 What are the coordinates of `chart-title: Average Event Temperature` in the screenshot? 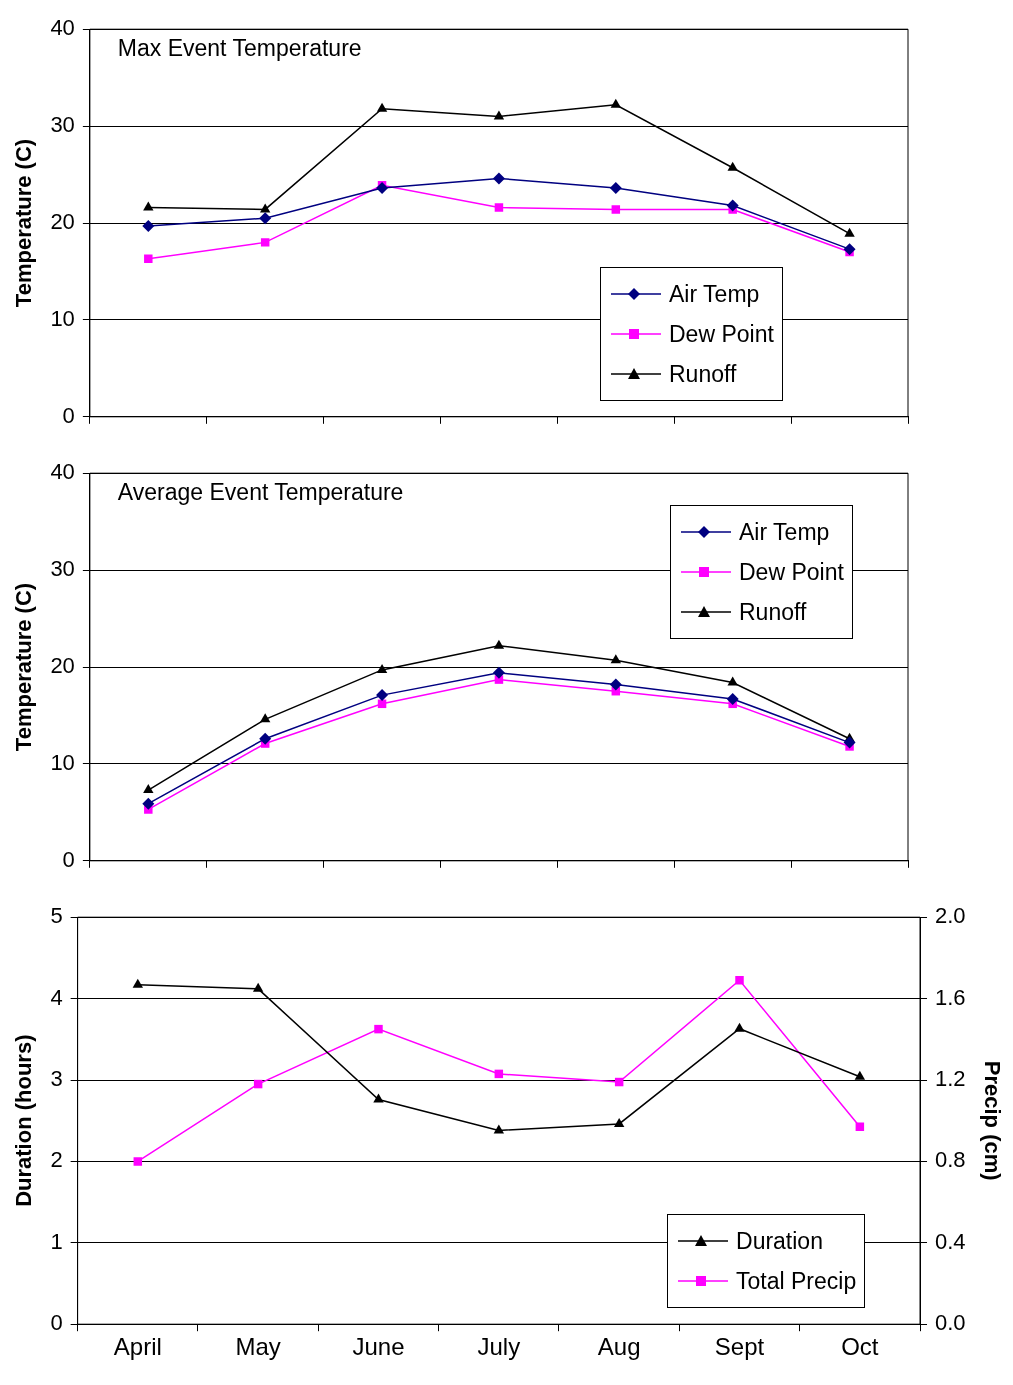 It's located at (260, 493).